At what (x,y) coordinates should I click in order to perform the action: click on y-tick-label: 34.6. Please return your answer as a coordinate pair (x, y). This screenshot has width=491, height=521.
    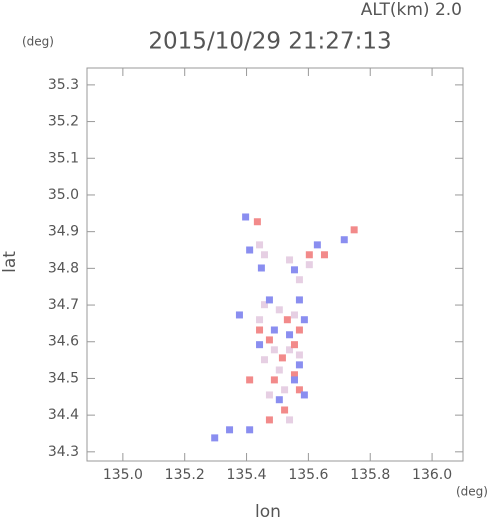
    Looking at the image, I should click on (63, 342).